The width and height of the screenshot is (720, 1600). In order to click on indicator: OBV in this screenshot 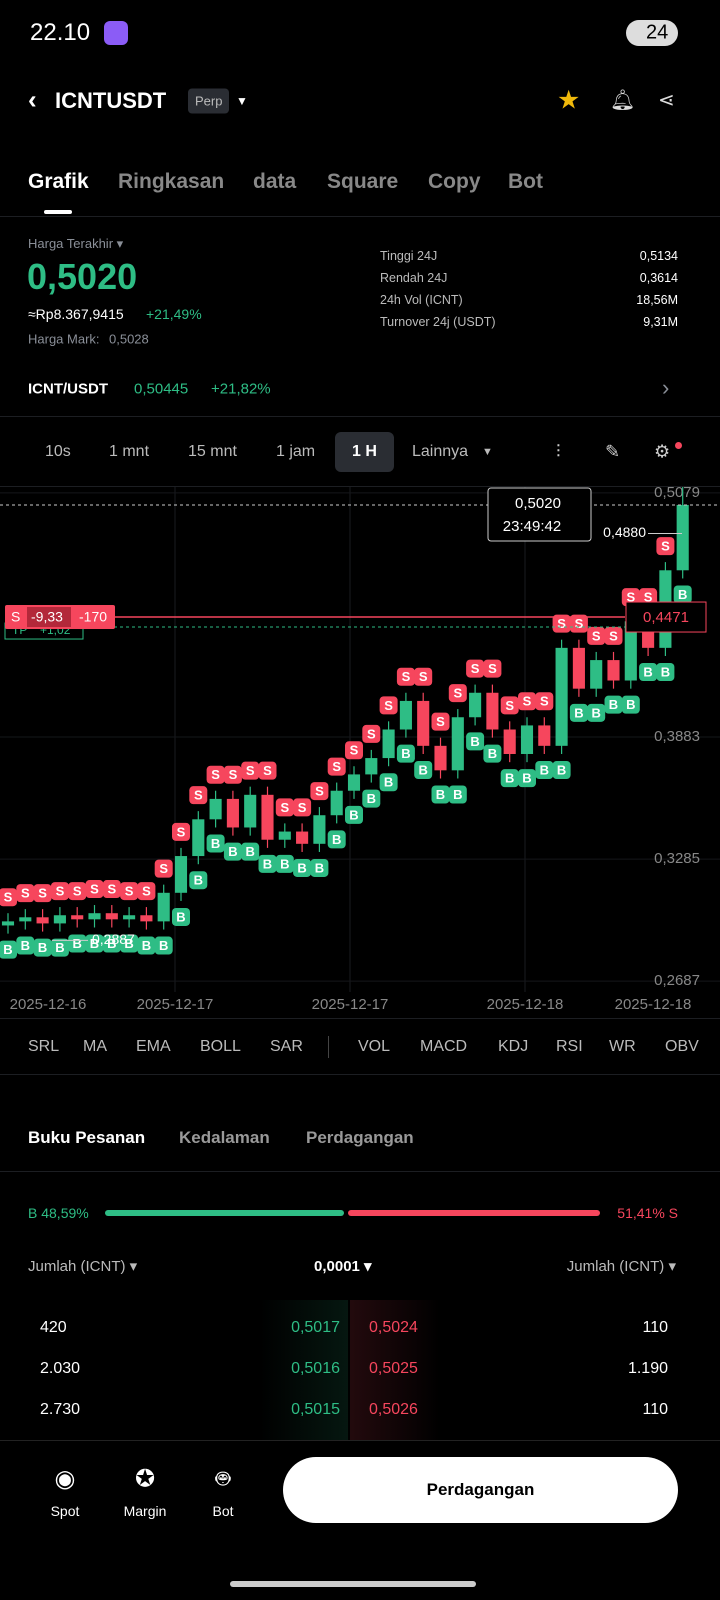, I will do `click(682, 1046)`.